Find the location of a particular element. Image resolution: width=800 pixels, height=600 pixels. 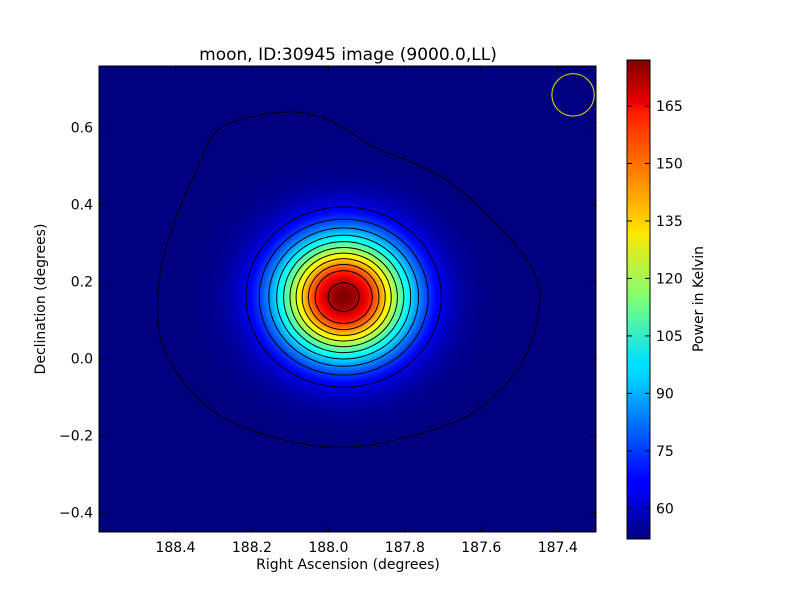

colorbar-ticks: 60 75 90 105 120 135 150 165 is located at coordinates (655, 308).